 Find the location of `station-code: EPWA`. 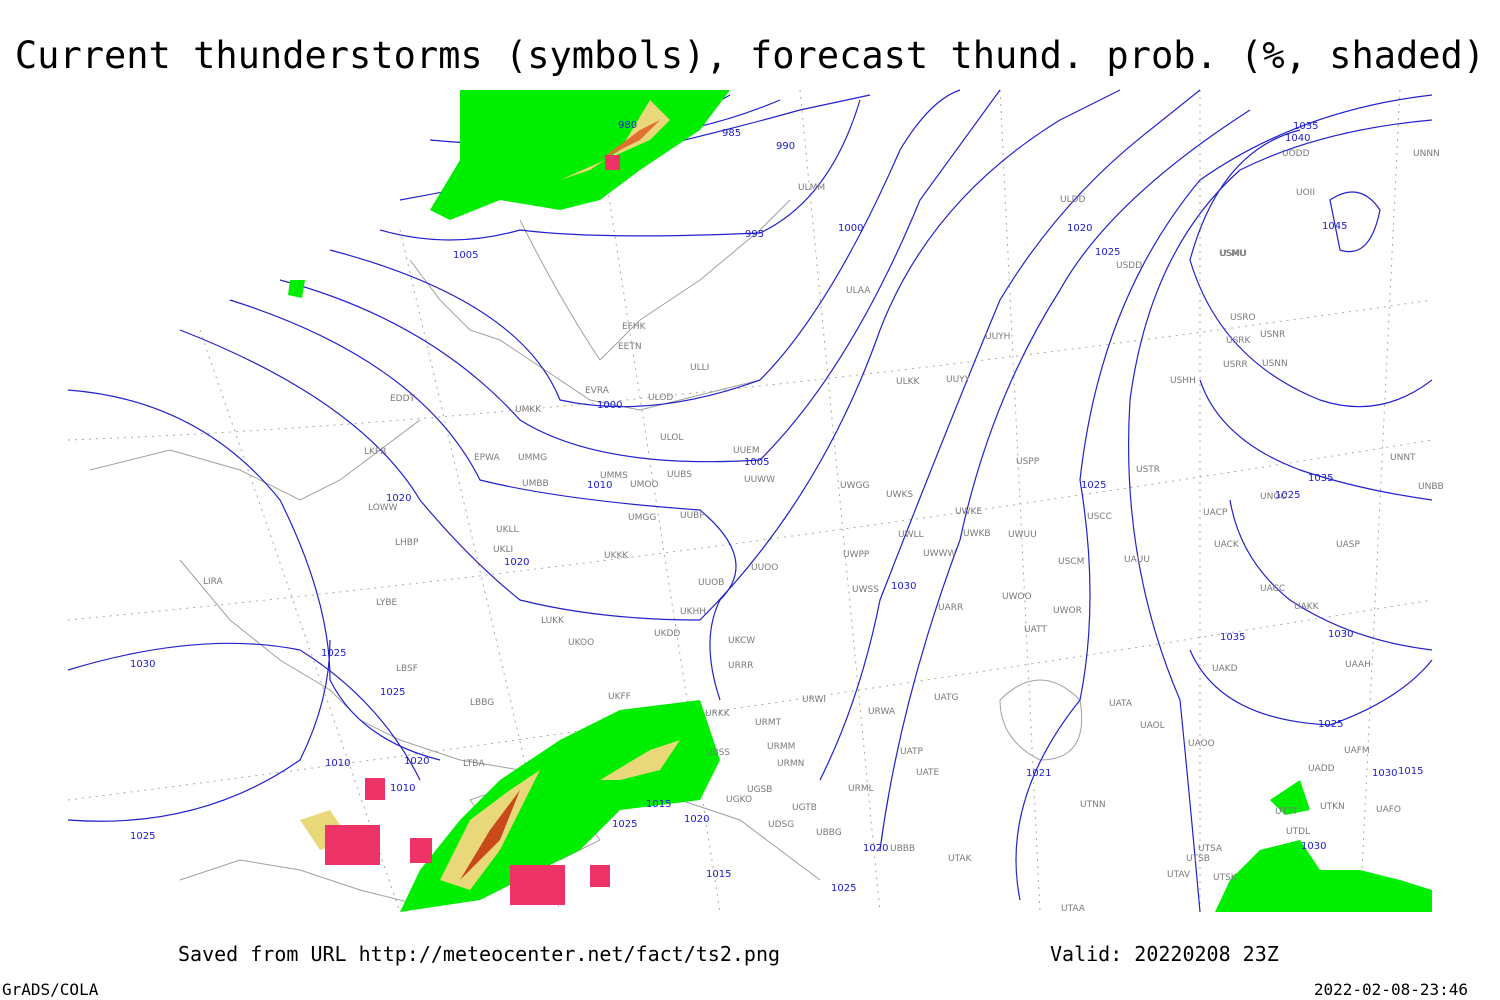

station-code: EPWA is located at coordinates (487, 458).